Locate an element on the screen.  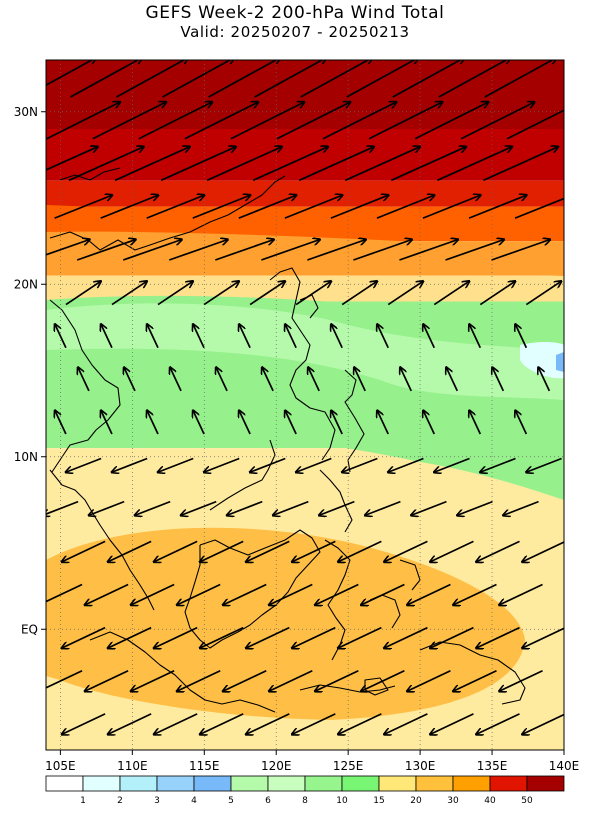
chart-title: GEFS Week-2 200-hPa Wind Total is located at coordinates (295, 13).